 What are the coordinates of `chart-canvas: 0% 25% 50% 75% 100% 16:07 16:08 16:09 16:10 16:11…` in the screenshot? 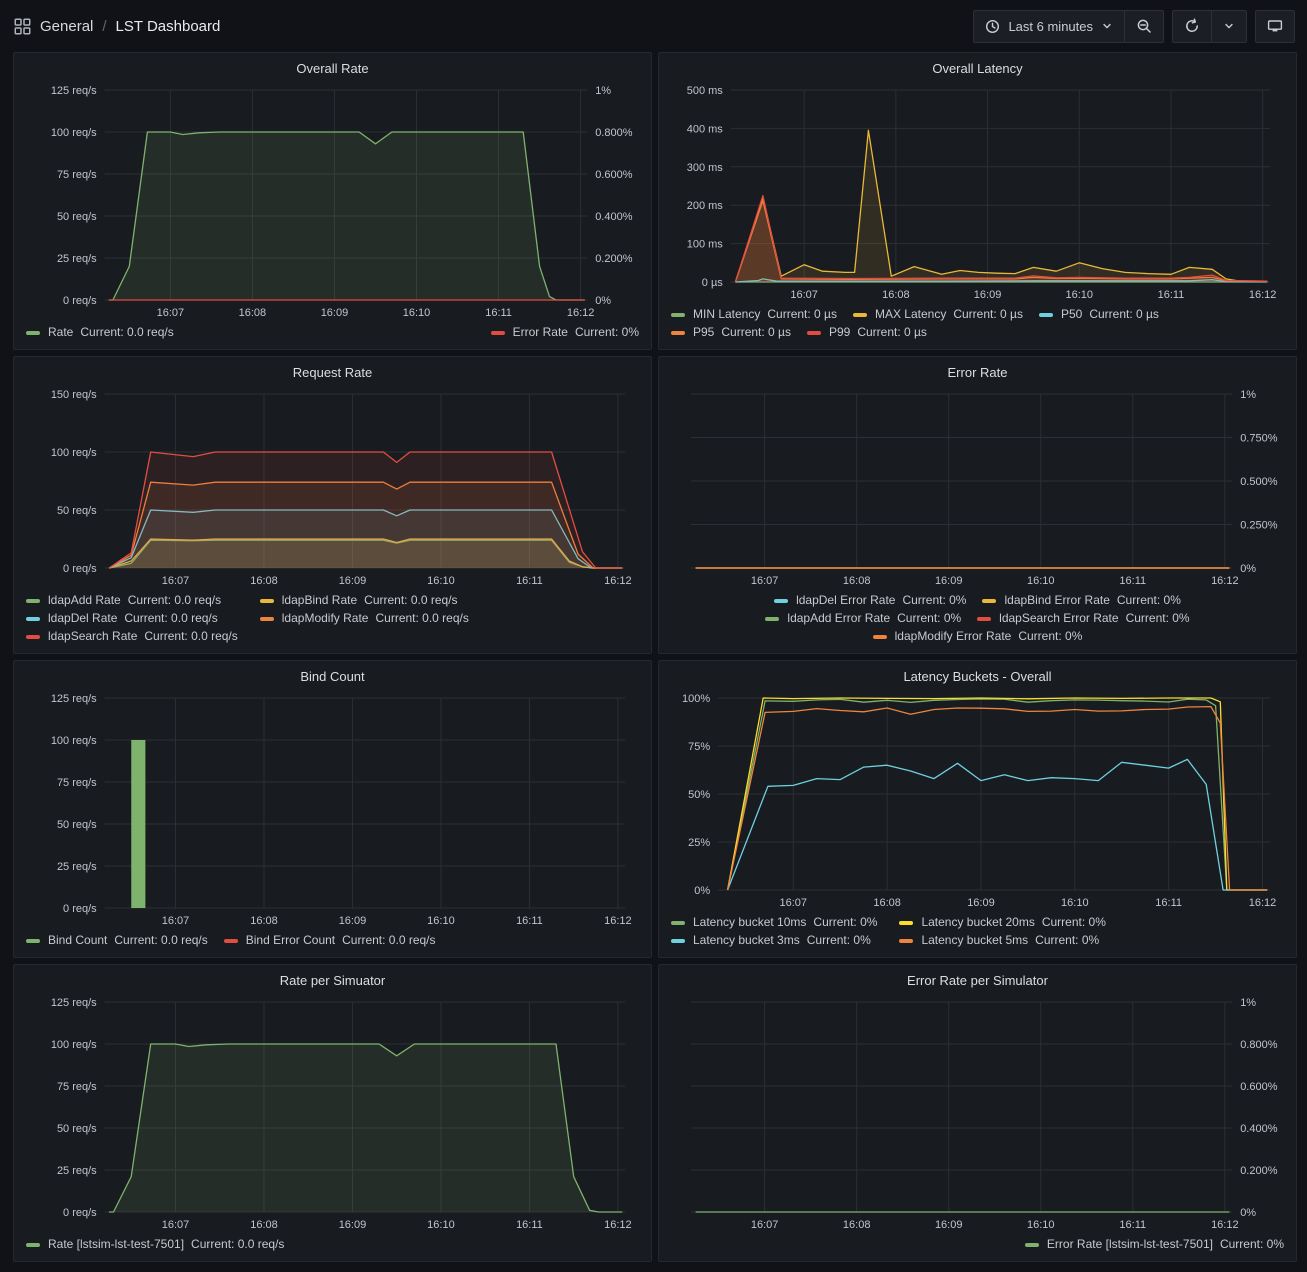 It's located at (977, 800).